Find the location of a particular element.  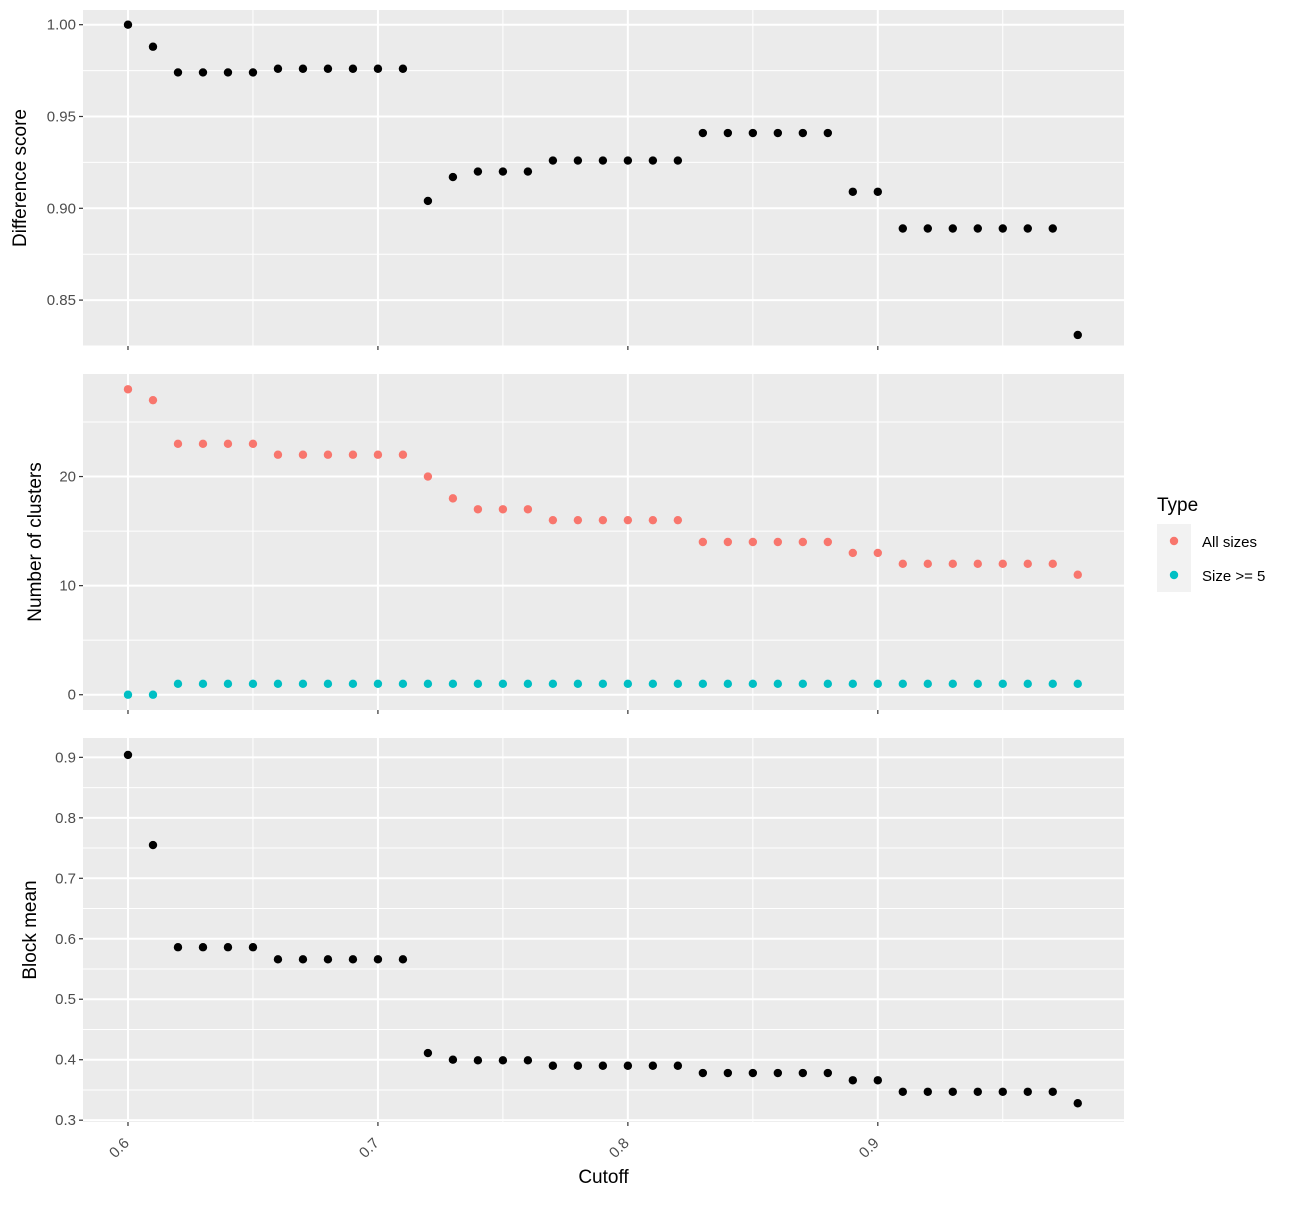

y-tick-label: 0.3 is located at coordinates (65, 1120).